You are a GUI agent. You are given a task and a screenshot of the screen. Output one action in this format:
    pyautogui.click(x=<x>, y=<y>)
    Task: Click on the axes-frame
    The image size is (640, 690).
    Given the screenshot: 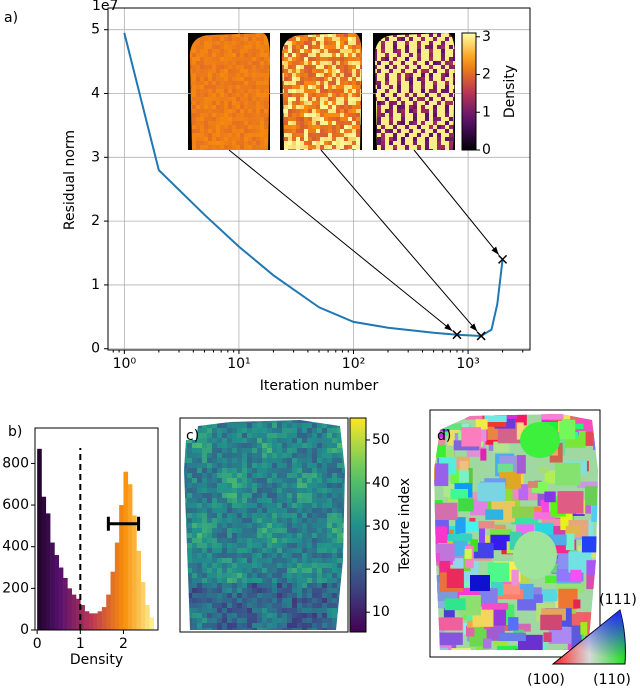 What is the action you would take?
    pyautogui.click(x=96, y=529)
    